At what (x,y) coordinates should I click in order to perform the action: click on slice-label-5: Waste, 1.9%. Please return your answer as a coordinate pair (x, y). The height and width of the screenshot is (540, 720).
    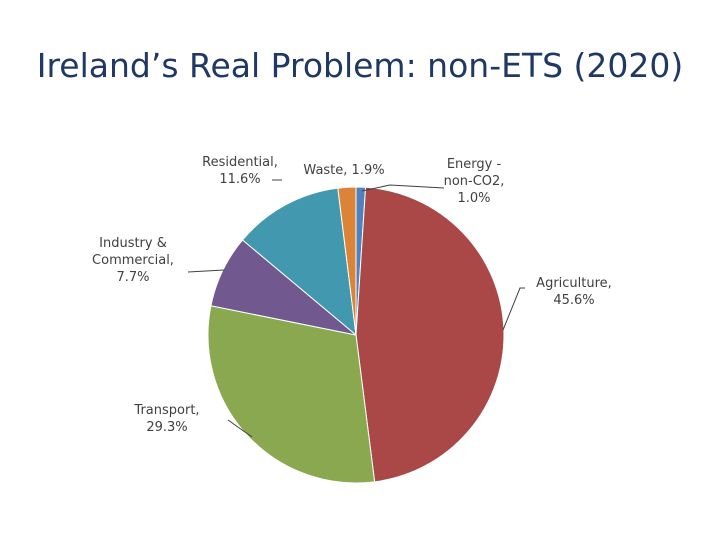
    Looking at the image, I should click on (343, 170).